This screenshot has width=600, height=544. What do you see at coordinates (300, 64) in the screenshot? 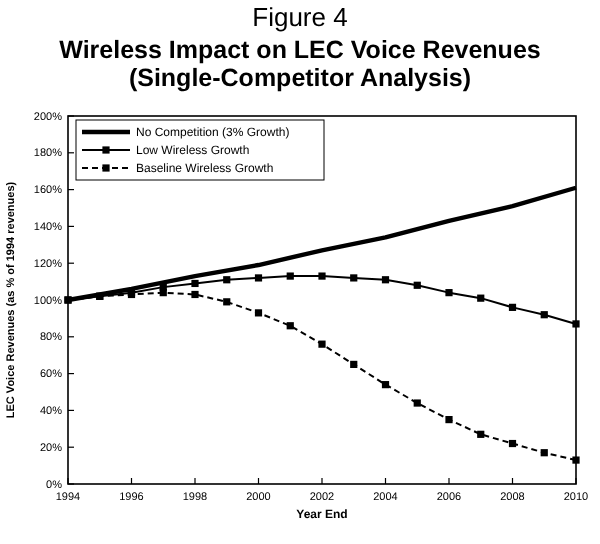
I see `chart-subtitle: Wireless Impact on LEC Voice Revenues (Single-Competitor Analysis)` at bounding box center [300, 64].